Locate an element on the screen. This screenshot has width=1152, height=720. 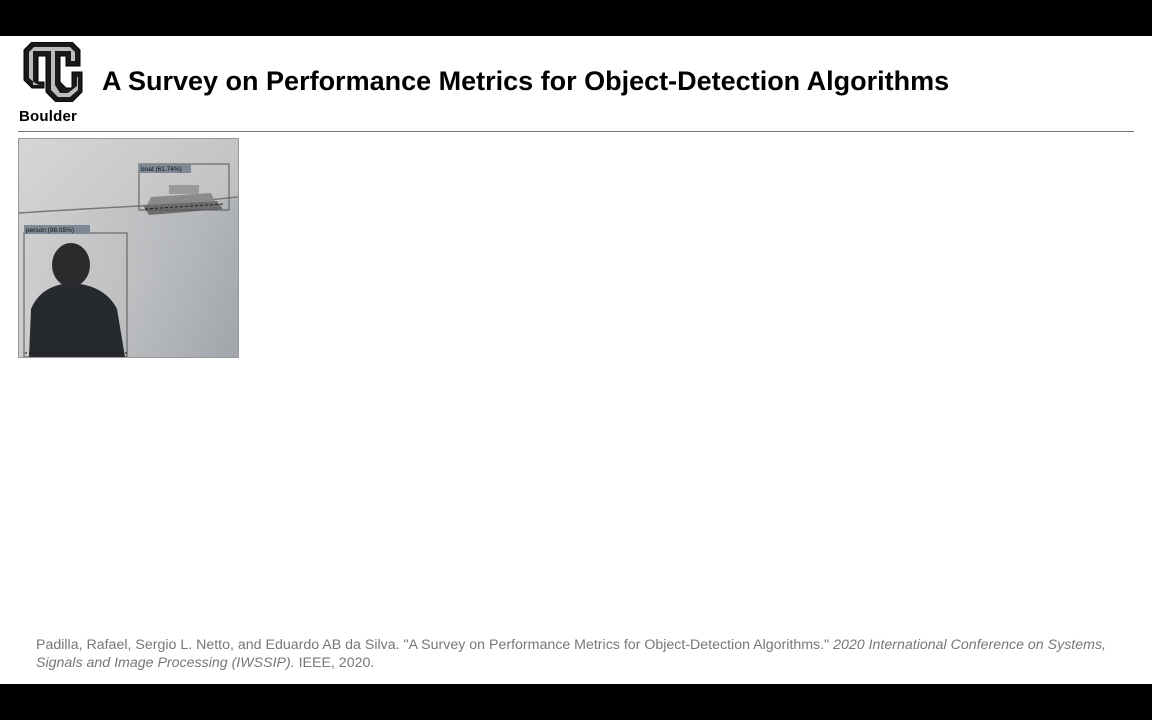
cu-monogram-icon is located at coordinates (53, 72).